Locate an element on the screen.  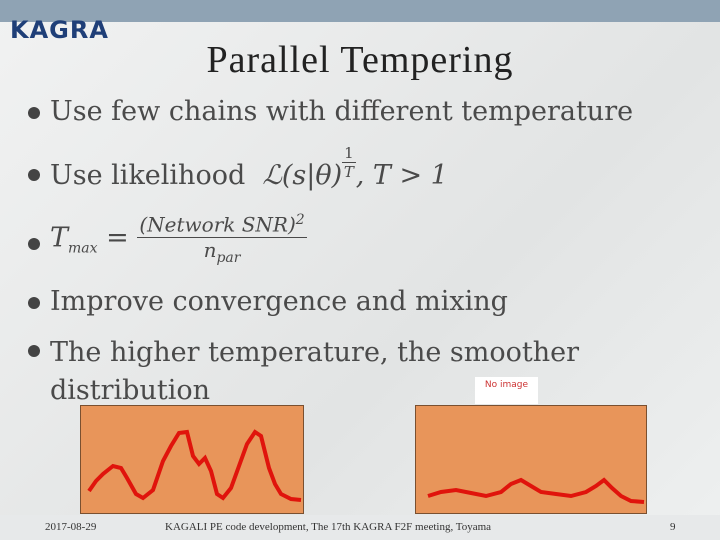
num-text: (Network SNR) is located at coordinates (217, 224).